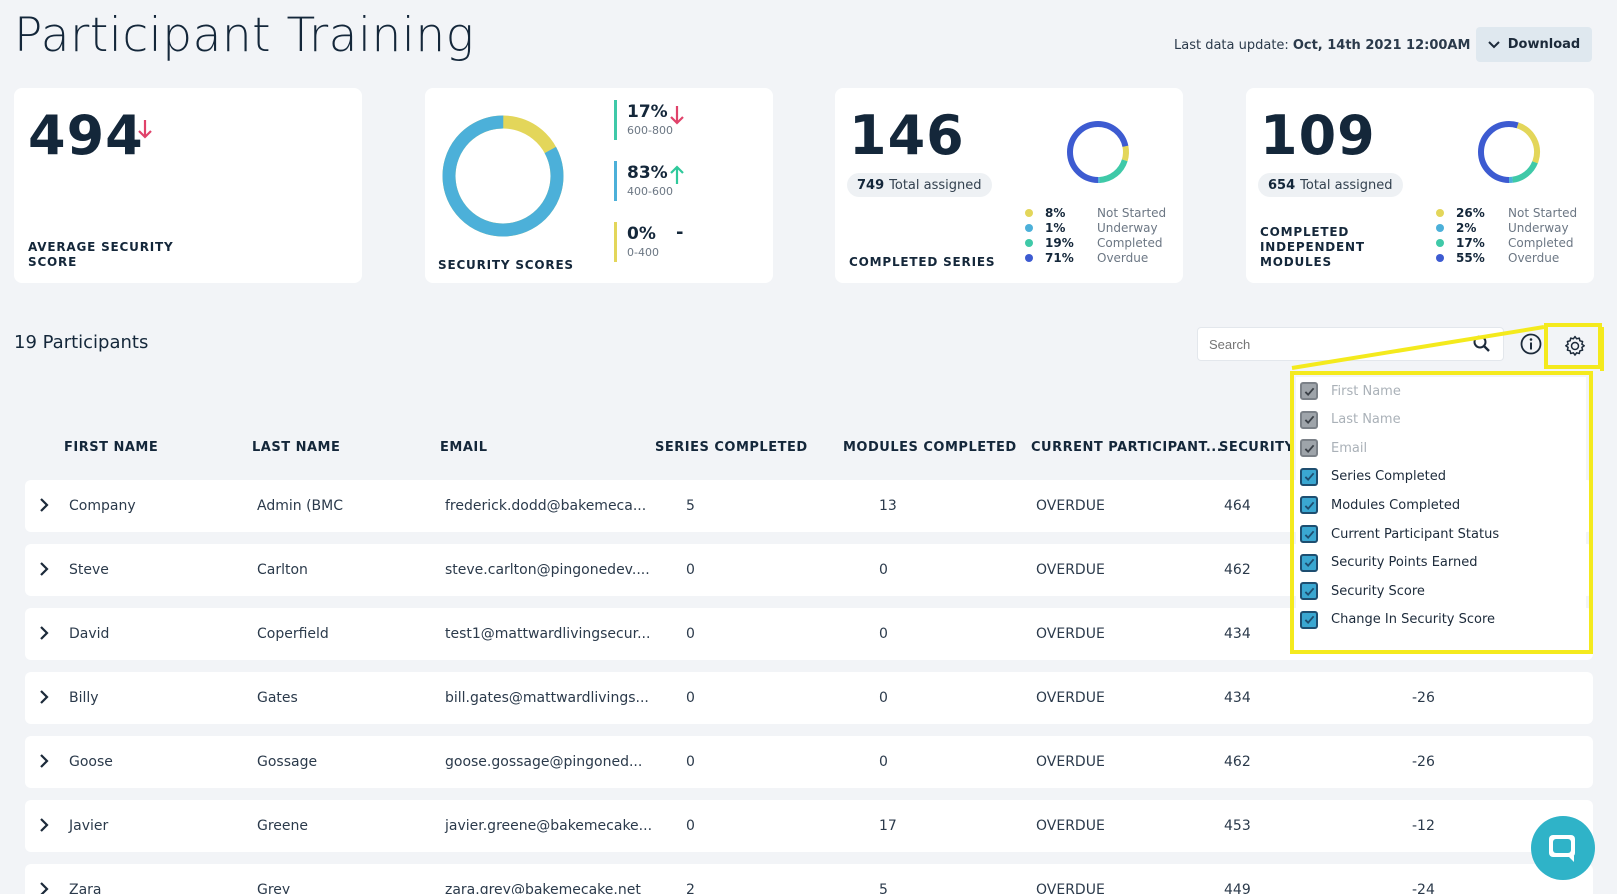 The width and height of the screenshot is (1617, 894). Describe the element at coordinates (1531, 344) in the screenshot. I see `info-icon` at that location.